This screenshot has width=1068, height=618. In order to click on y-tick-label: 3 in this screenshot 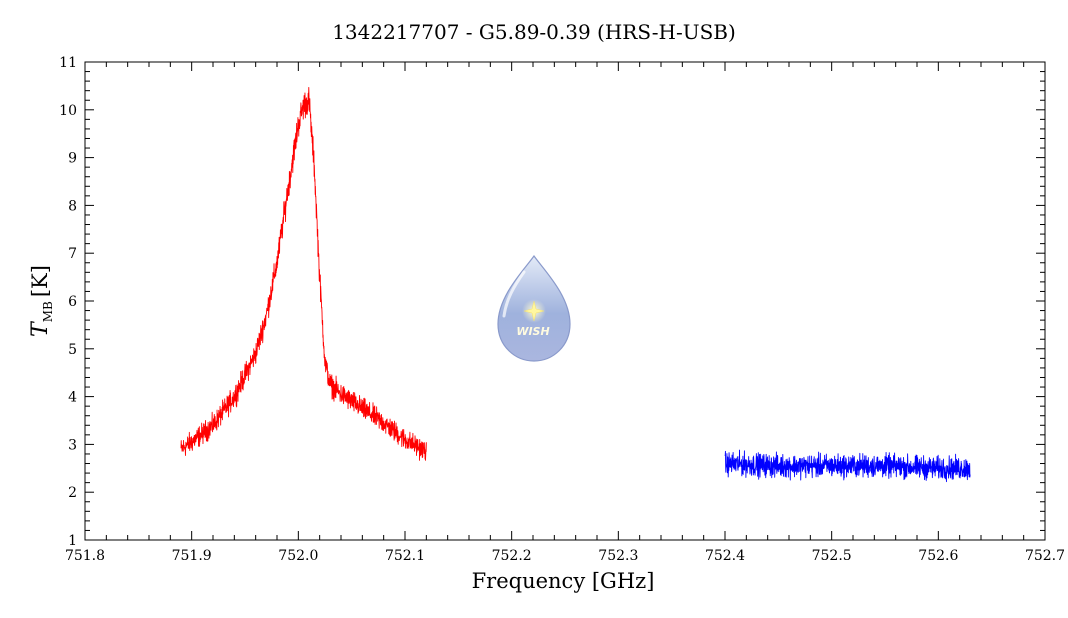, I will do `click(72, 445)`.